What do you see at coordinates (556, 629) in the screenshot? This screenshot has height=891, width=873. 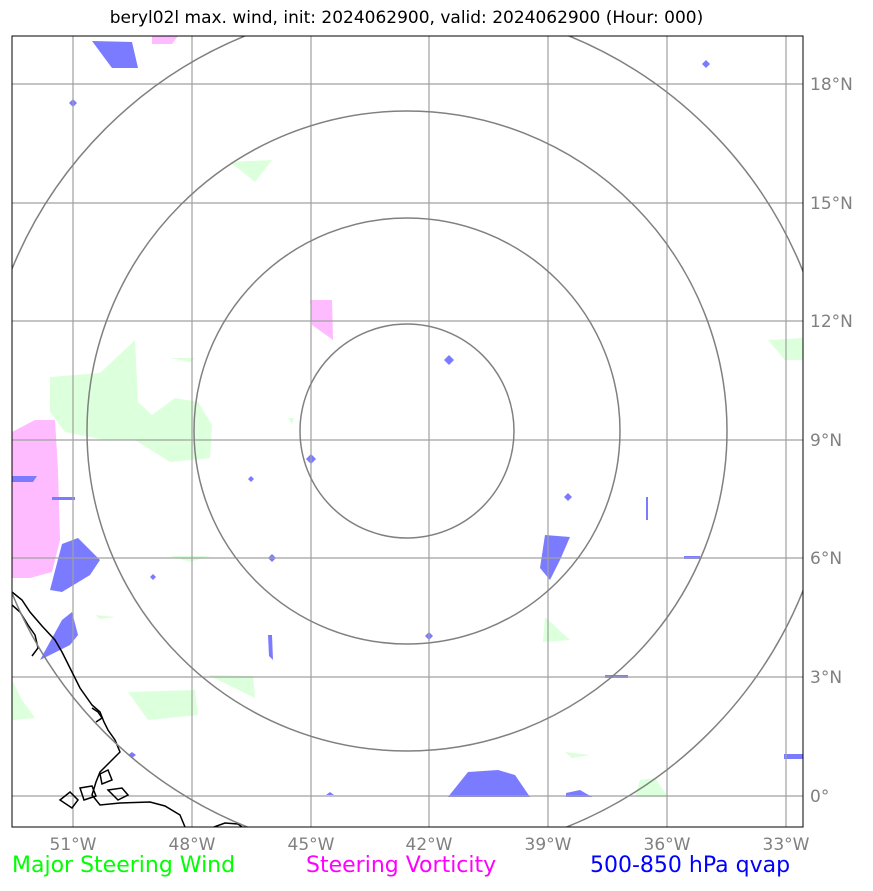 I see `wind-region-mid` at bounding box center [556, 629].